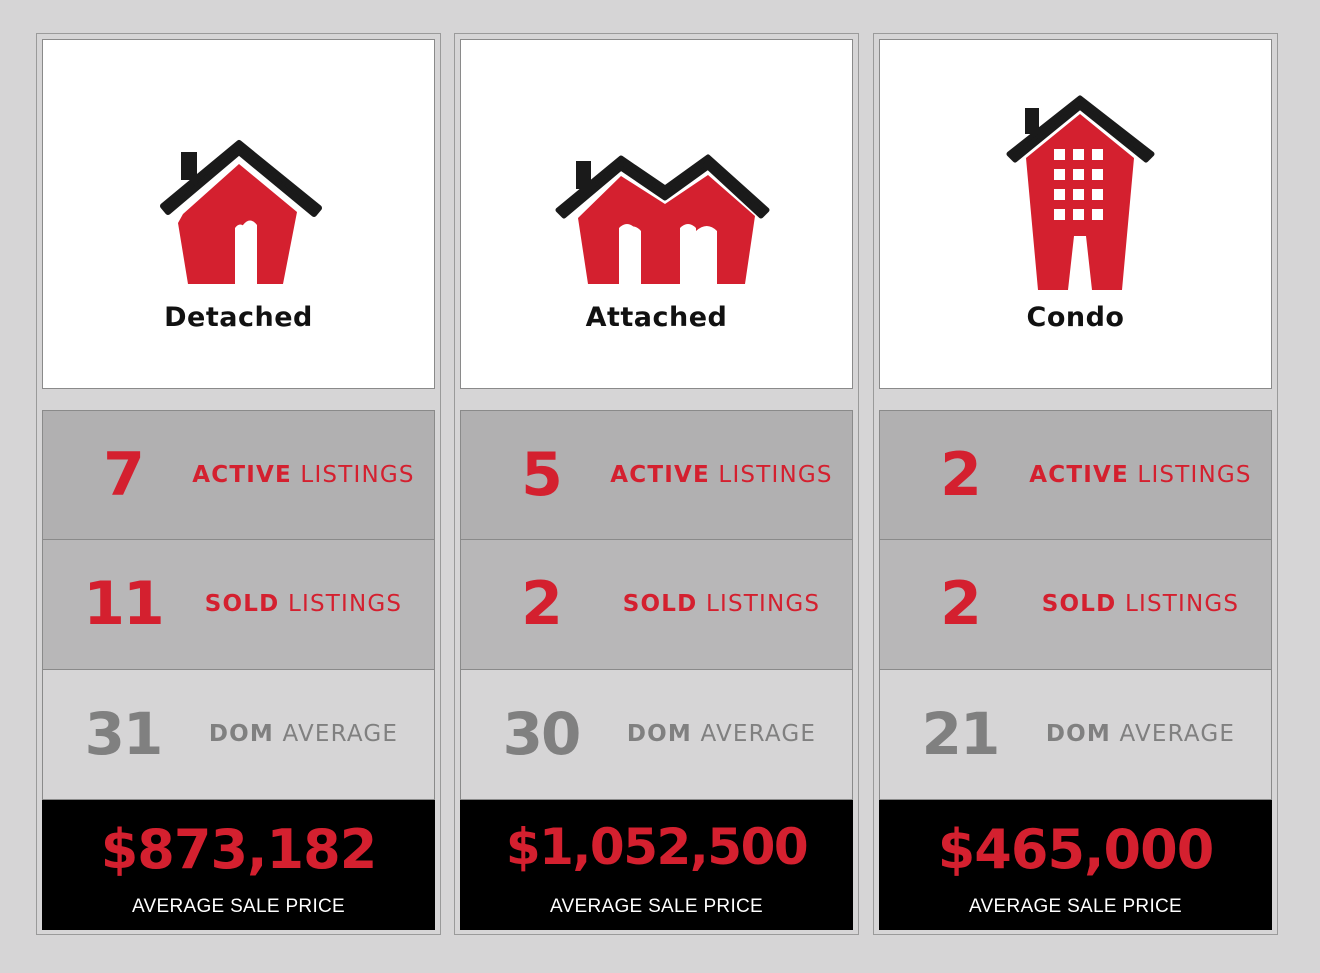 The width and height of the screenshot is (1320, 973). What do you see at coordinates (961, 734) in the screenshot?
I see `dom-average-value: 21` at bounding box center [961, 734].